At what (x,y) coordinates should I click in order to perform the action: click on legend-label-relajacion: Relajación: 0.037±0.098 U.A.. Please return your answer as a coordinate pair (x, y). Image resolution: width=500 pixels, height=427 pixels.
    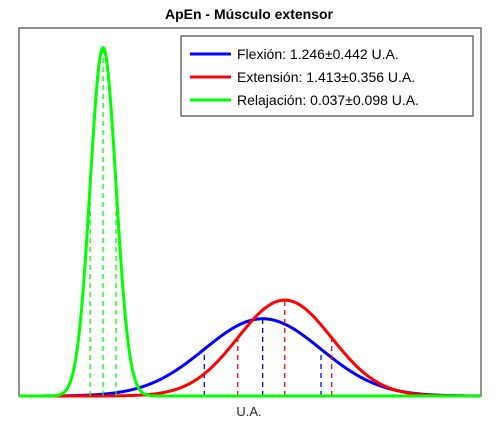
    Looking at the image, I should click on (328, 100).